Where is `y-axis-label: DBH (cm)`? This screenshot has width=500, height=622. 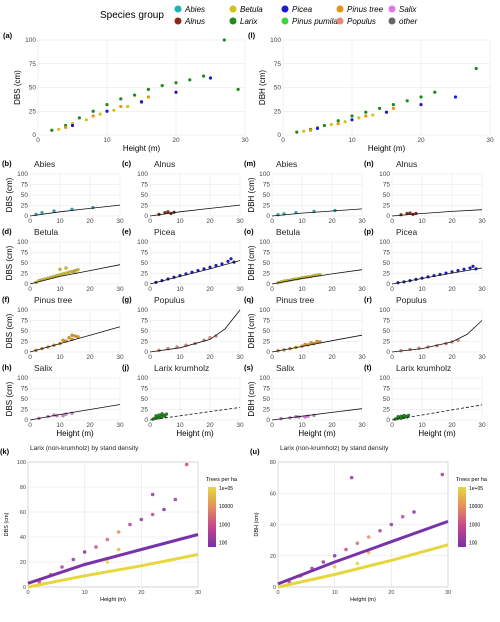
y-axis-label: DBH (cm) is located at coordinates (251, 330).